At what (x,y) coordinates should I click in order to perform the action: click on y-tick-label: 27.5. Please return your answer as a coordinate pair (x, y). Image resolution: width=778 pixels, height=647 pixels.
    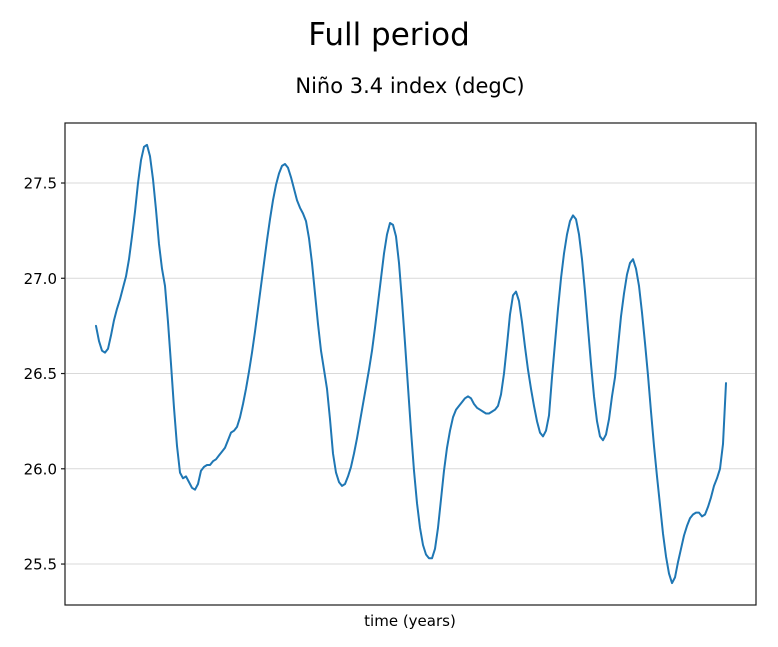
    Looking at the image, I should click on (40, 184).